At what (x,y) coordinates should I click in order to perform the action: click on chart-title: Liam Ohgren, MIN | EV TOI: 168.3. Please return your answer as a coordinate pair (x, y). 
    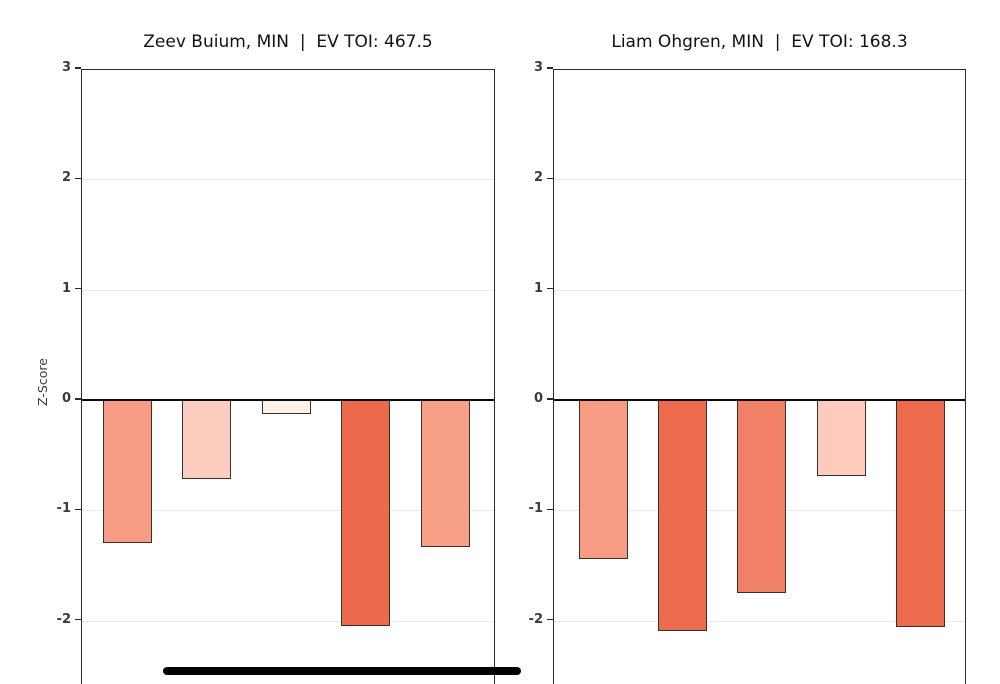
    Looking at the image, I should click on (759, 42).